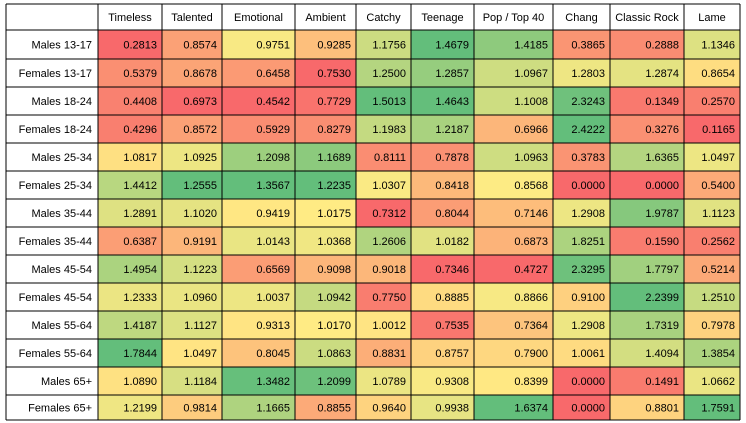 The width and height of the screenshot is (746, 423). Describe the element at coordinates (140, 382) in the screenshot. I see `cell-value: 1.0890` at that location.